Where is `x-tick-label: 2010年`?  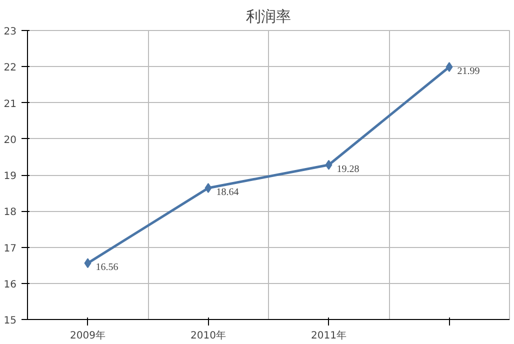 x-tick-label: 2010年 is located at coordinates (208, 336).